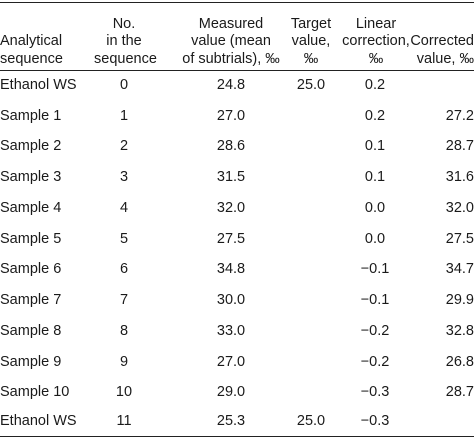 The image size is (474, 438). I want to click on header-linear-line-3: ‰, so click(376, 58).